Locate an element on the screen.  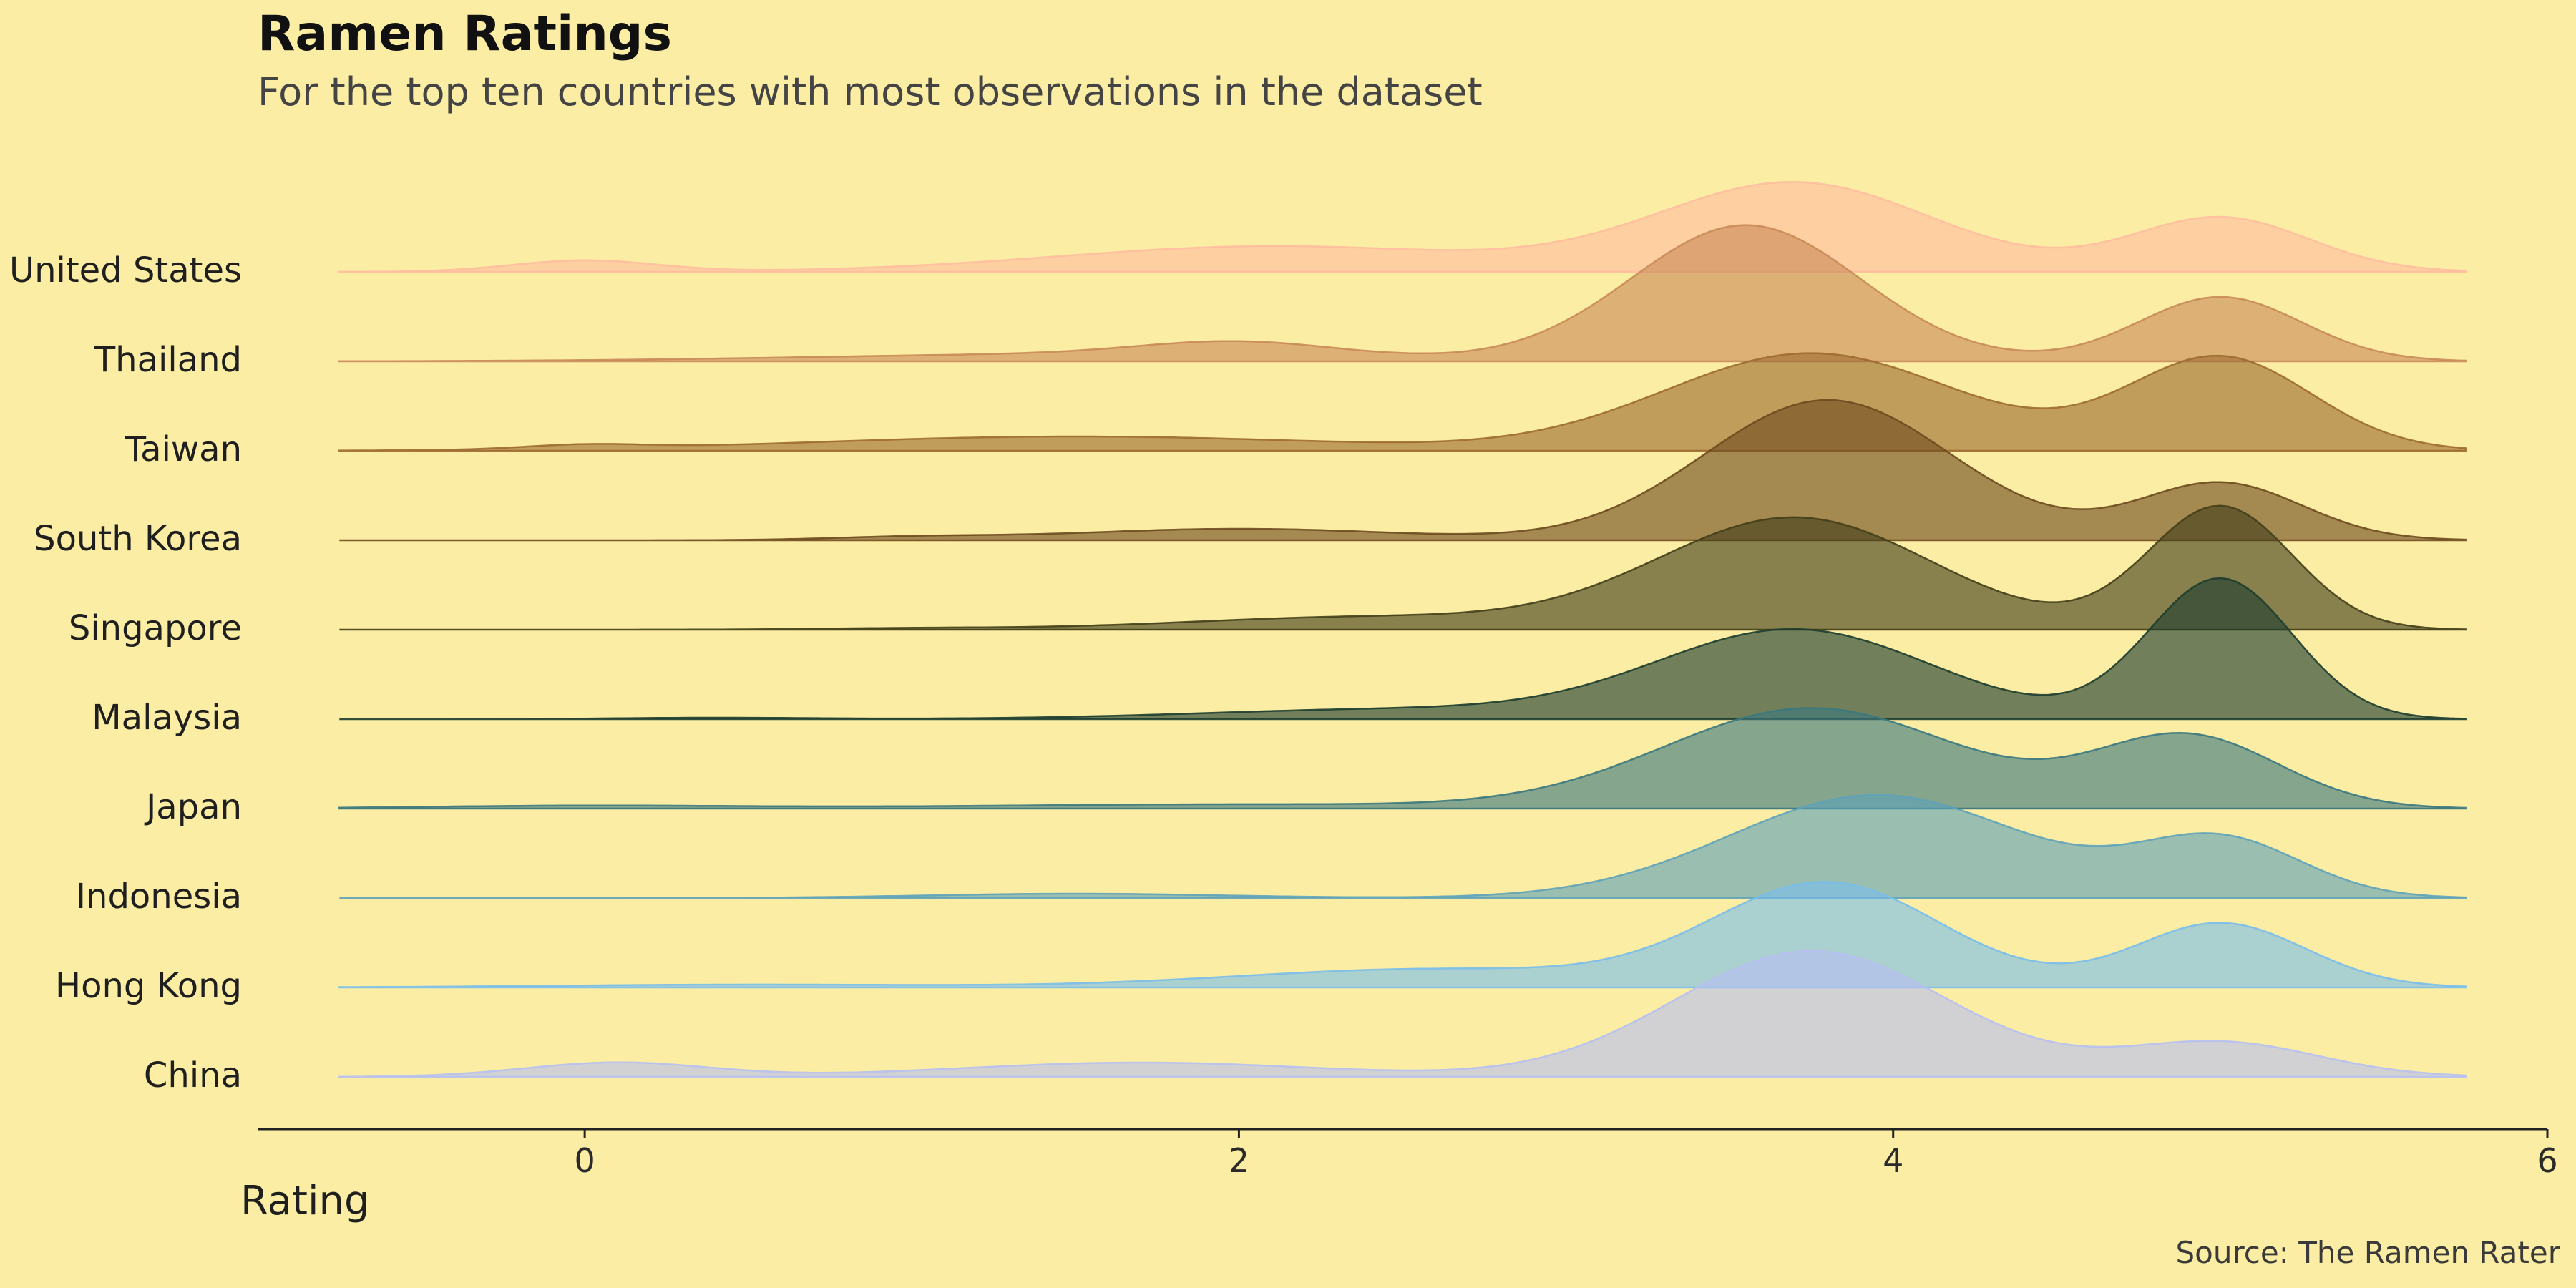
x-tick-label-2: 2 is located at coordinates (1239, 1160).